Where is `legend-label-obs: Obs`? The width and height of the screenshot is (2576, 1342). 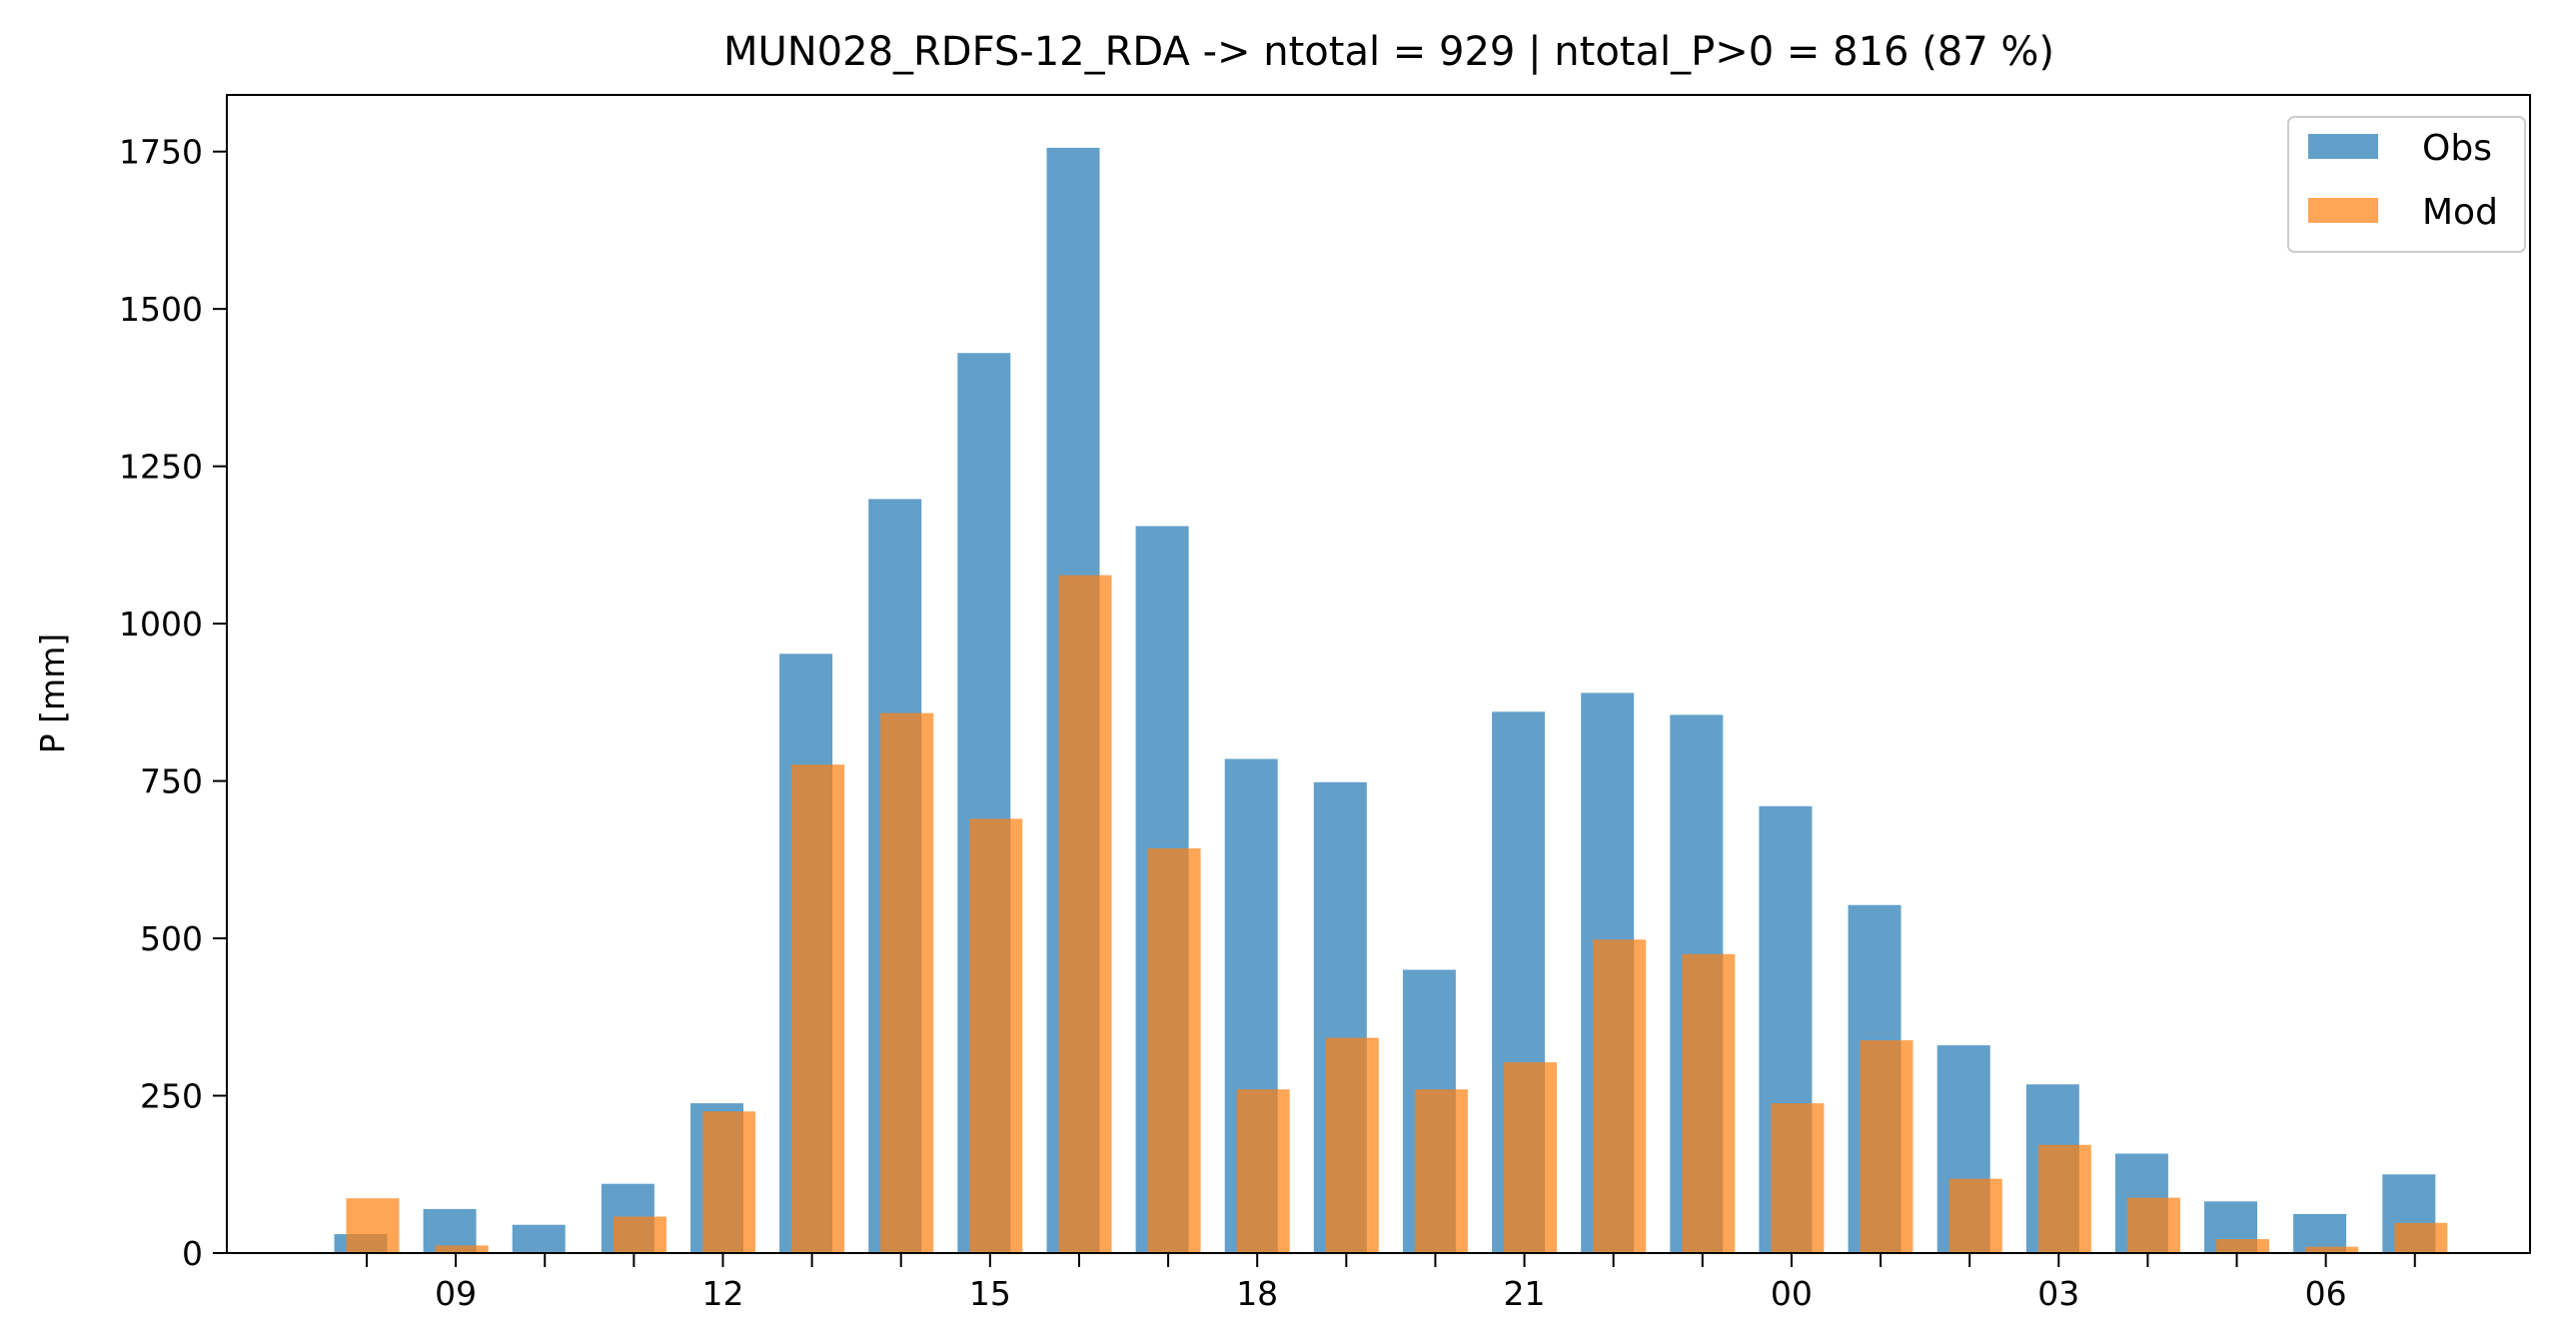 legend-label-obs: Obs is located at coordinates (2457, 148).